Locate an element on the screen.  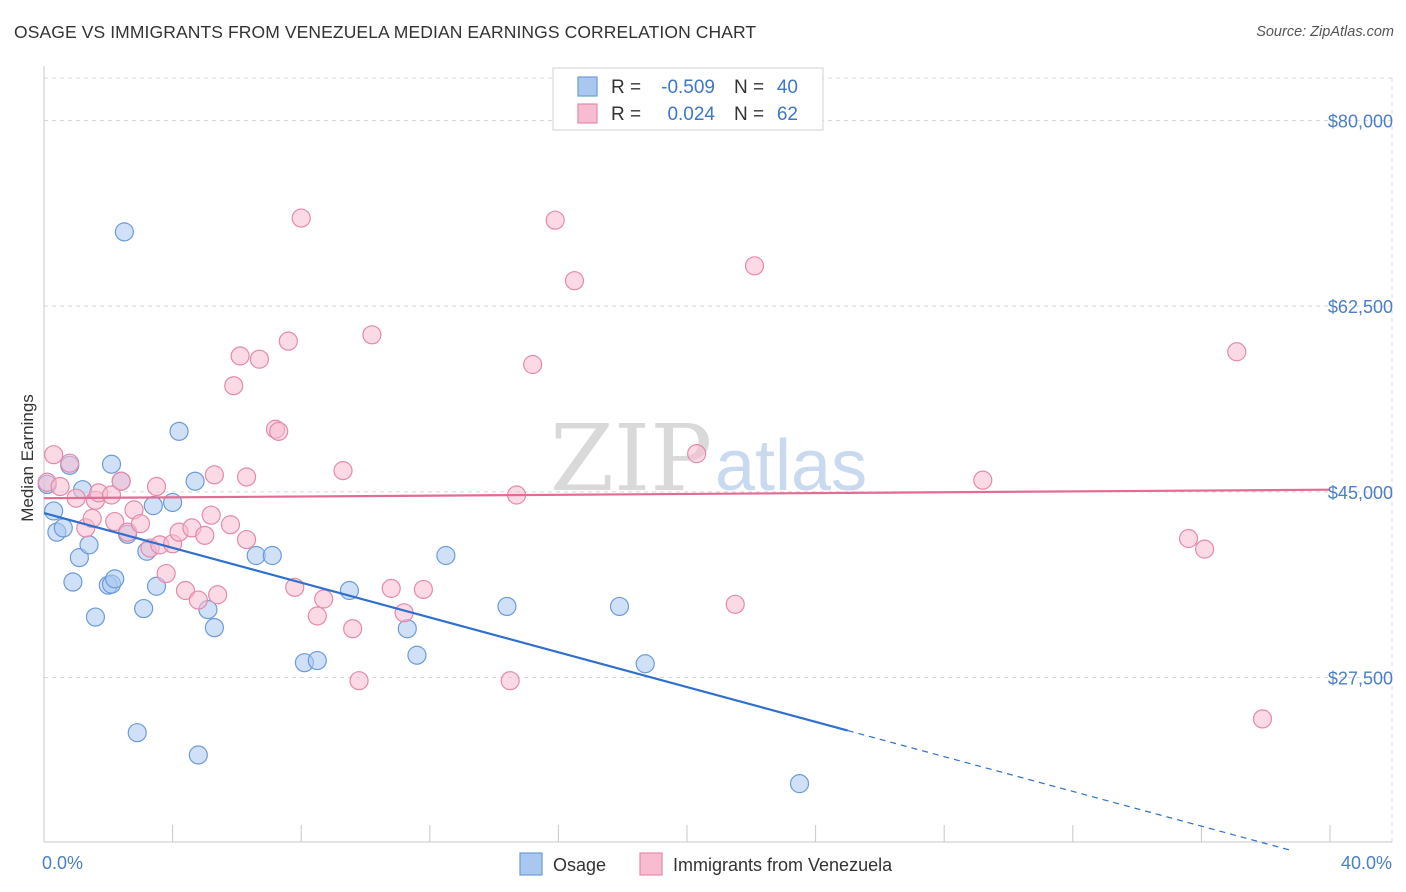
y-tick-label-2: $45,000 is located at coordinates (1360, 493).